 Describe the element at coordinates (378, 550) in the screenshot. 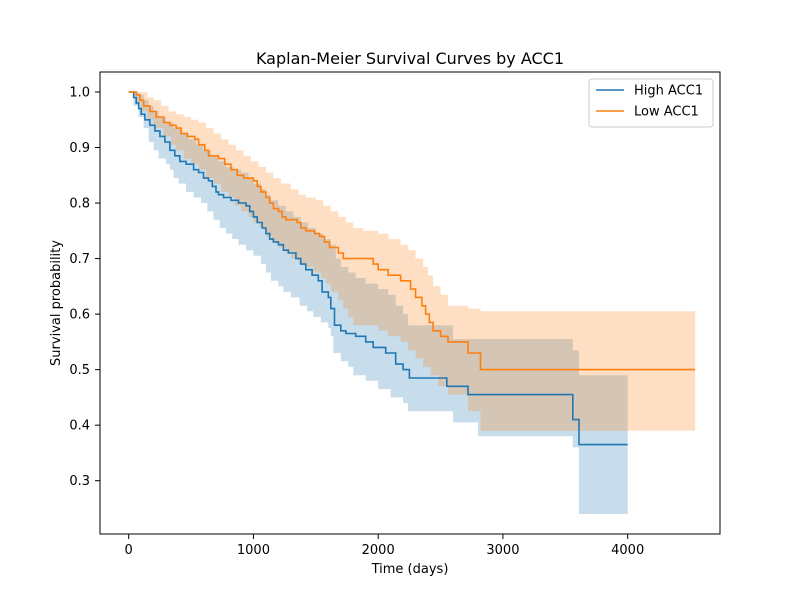

I see `x-tick-label: 2000` at that location.